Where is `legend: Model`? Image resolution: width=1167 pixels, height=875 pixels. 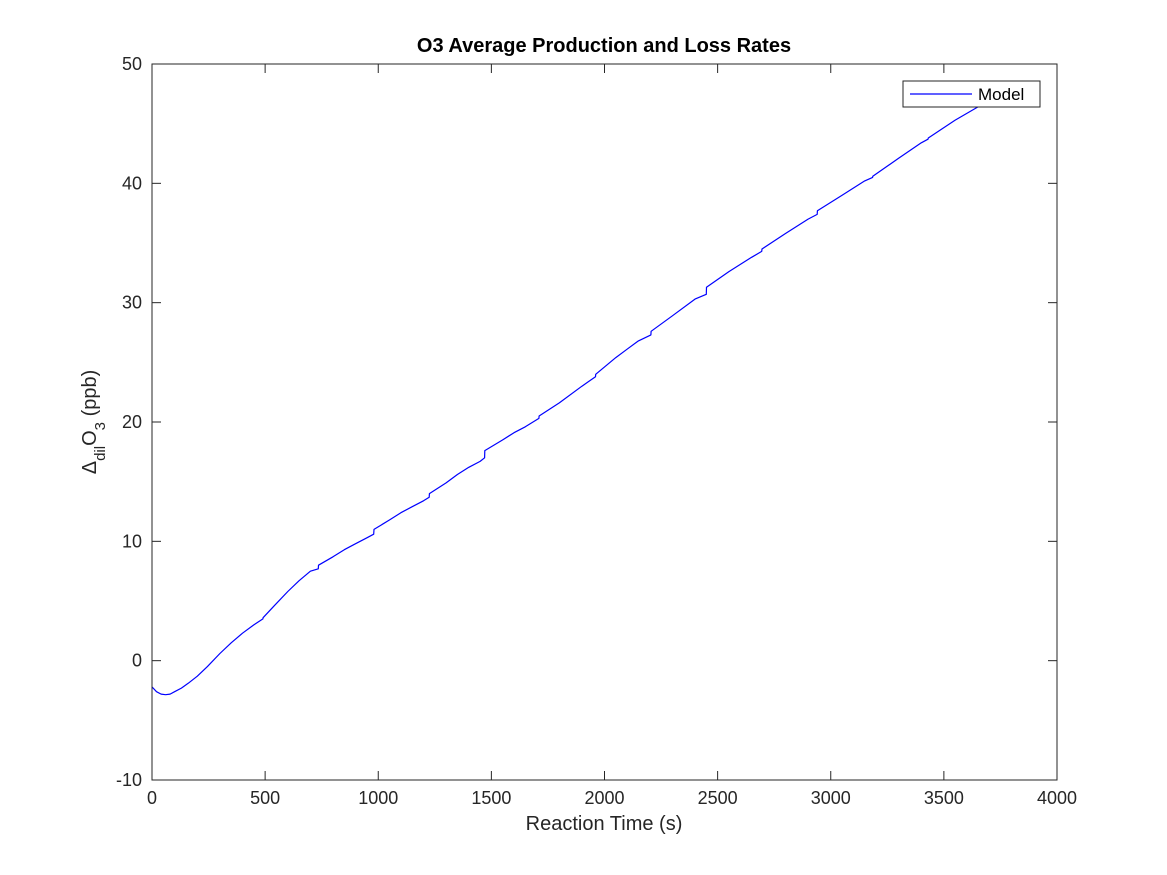 legend: Model is located at coordinates (971, 94).